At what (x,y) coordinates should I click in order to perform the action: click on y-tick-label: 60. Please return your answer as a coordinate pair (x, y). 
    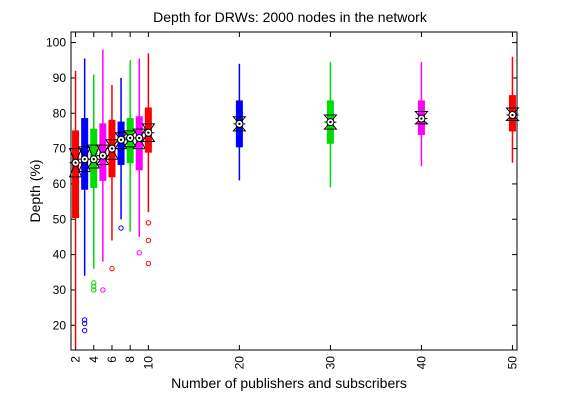
    Looking at the image, I should click on (60, 184).